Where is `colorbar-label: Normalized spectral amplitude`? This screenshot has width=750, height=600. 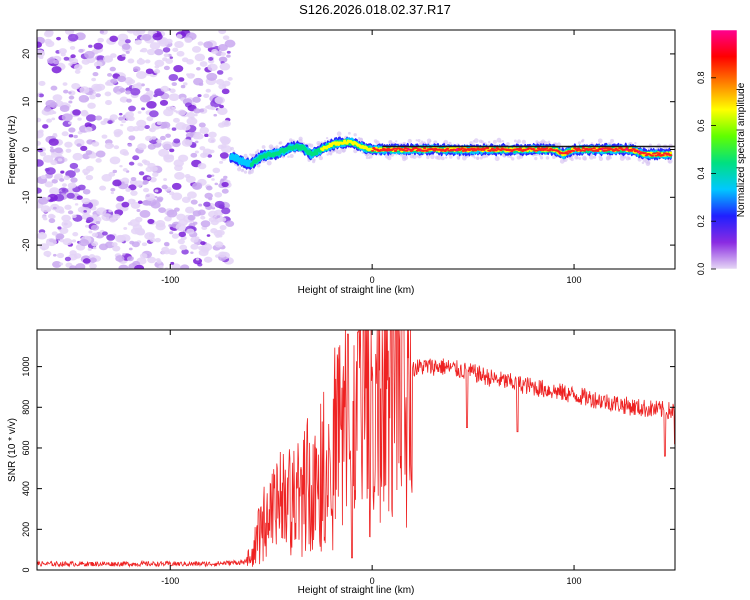 colorbar-label: Normalized spectral amplitude is located at coordinates (741, 149).